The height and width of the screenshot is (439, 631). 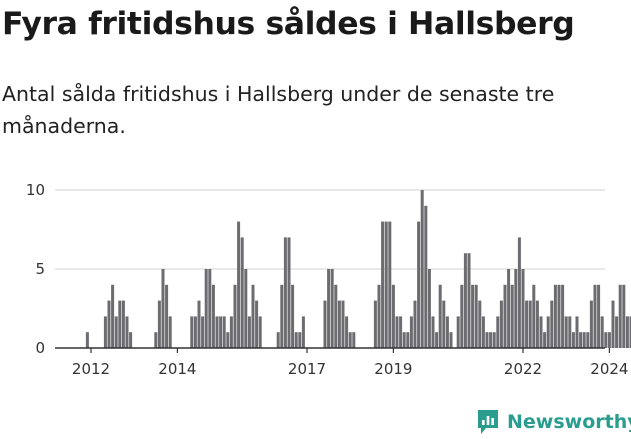 I want to click on x-tick-label: 2017, so click(x=307, y=369).